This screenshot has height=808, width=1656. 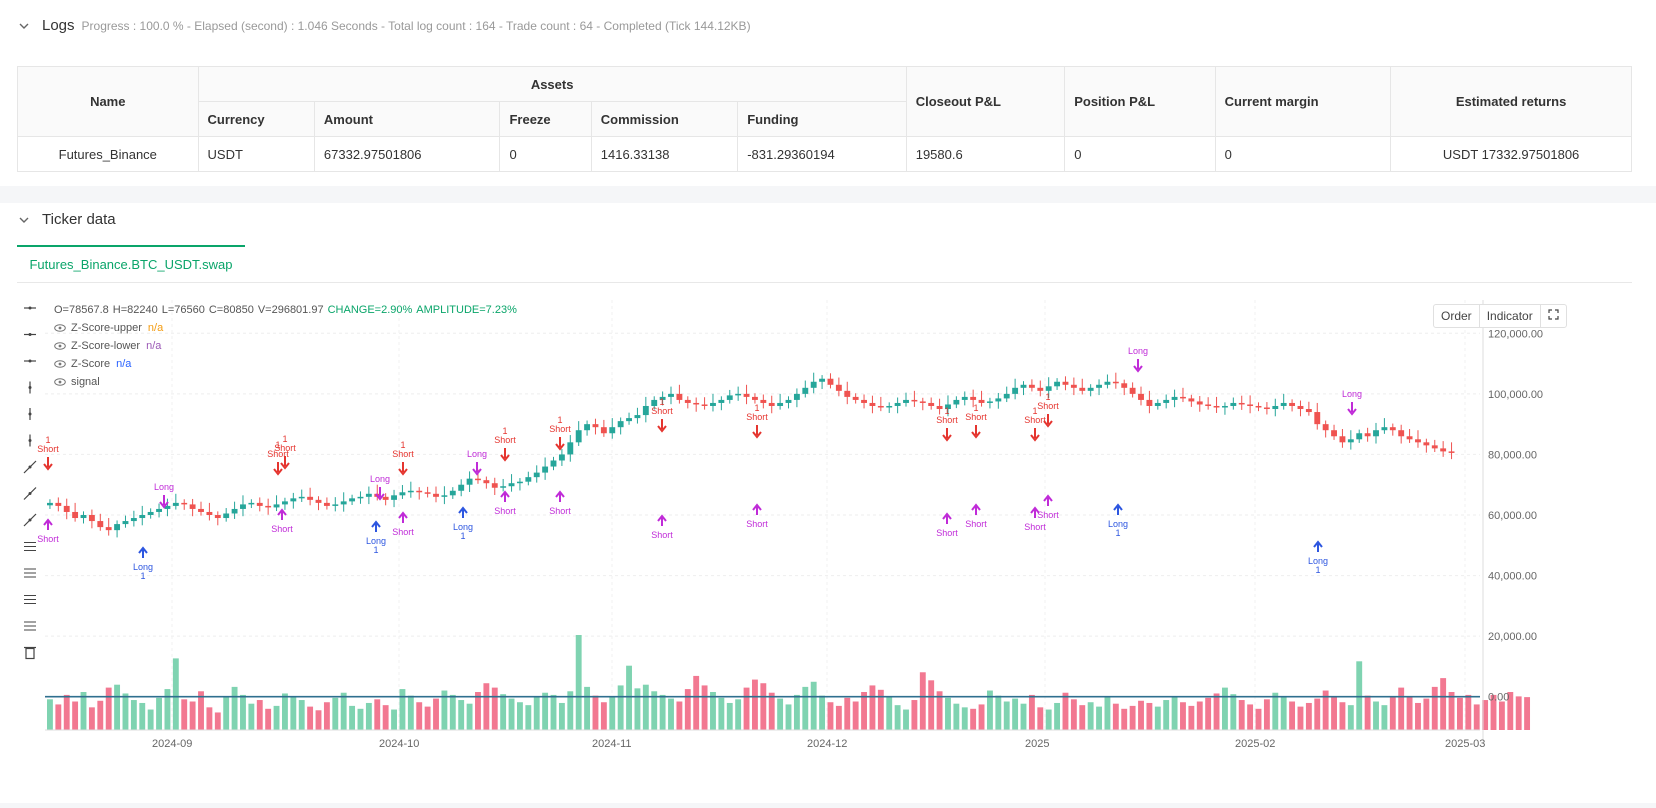 What do you see at coordinates (287, 346) in the screenshot?
I see `legend-item: Z-Score-lower n/a` at bounding box center [287, 346].